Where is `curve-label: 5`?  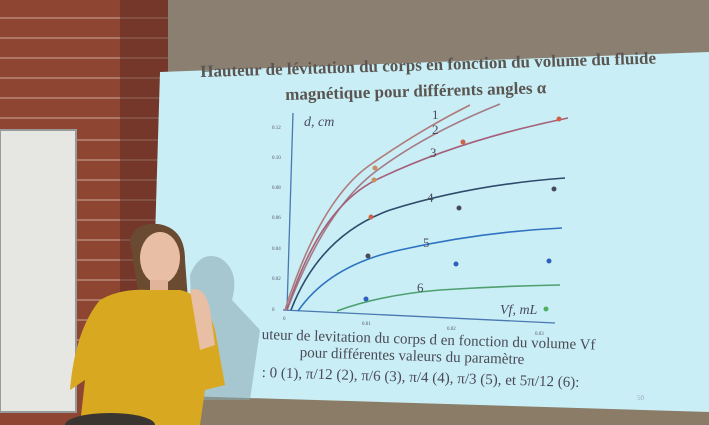 curve-label: 5 is located at coordinates (426, 242).